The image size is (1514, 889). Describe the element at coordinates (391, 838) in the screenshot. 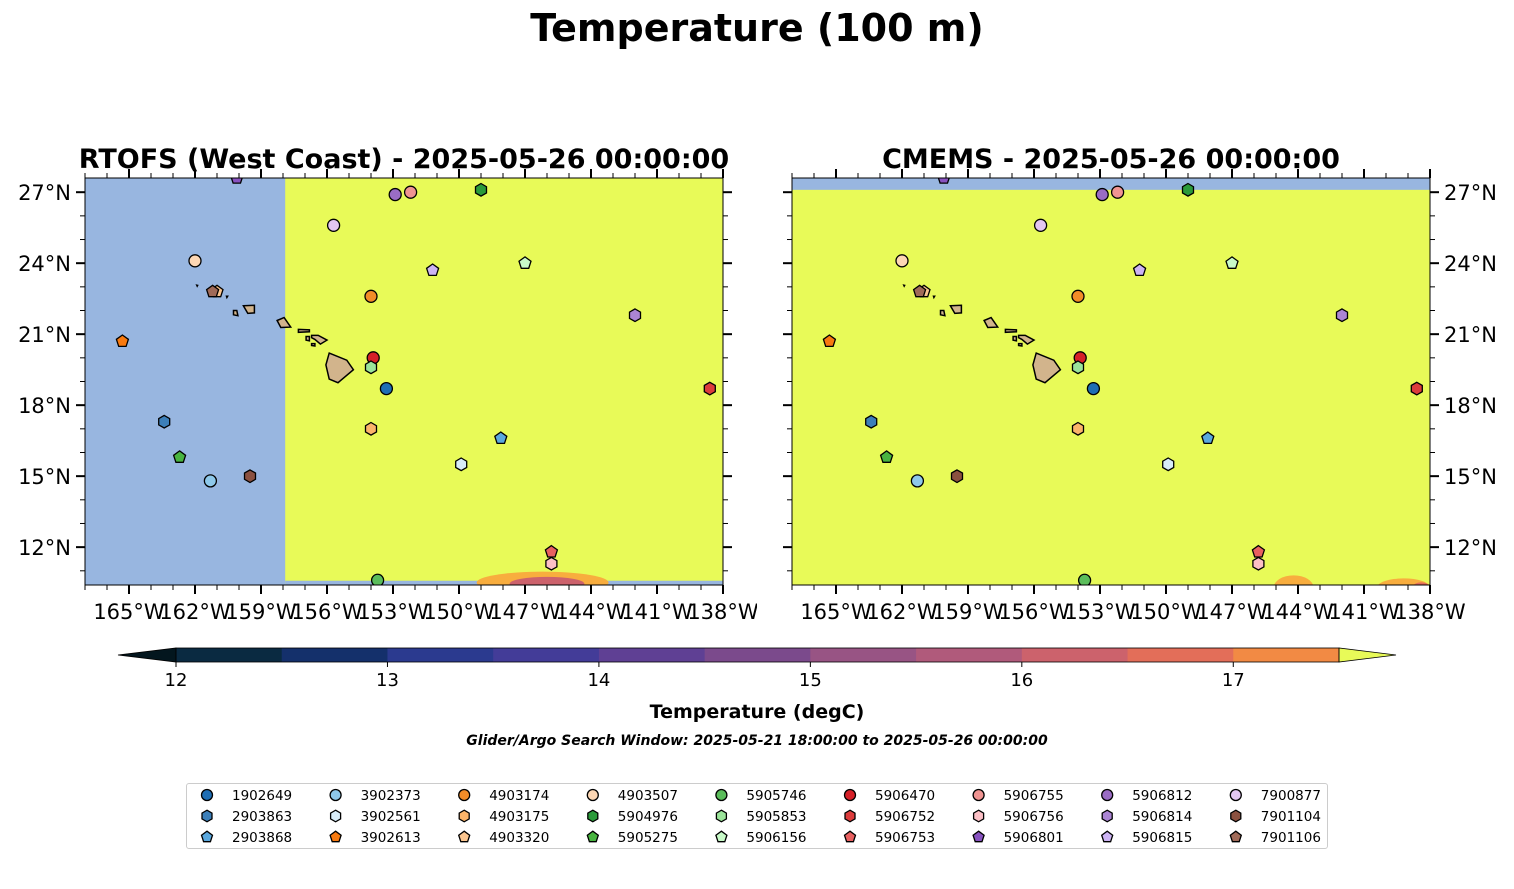

I see `legend-label: 3902613` at that location.